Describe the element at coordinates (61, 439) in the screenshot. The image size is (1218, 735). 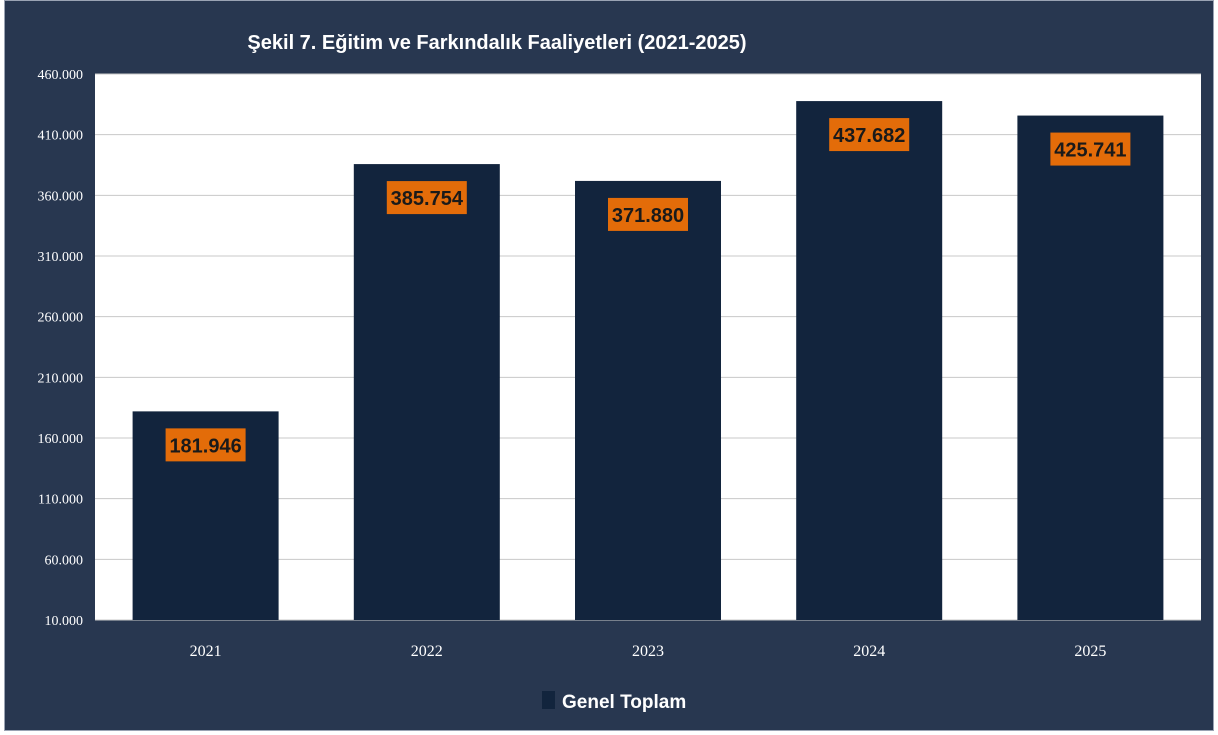
I see `y-tick-label: 160.000` at that location.